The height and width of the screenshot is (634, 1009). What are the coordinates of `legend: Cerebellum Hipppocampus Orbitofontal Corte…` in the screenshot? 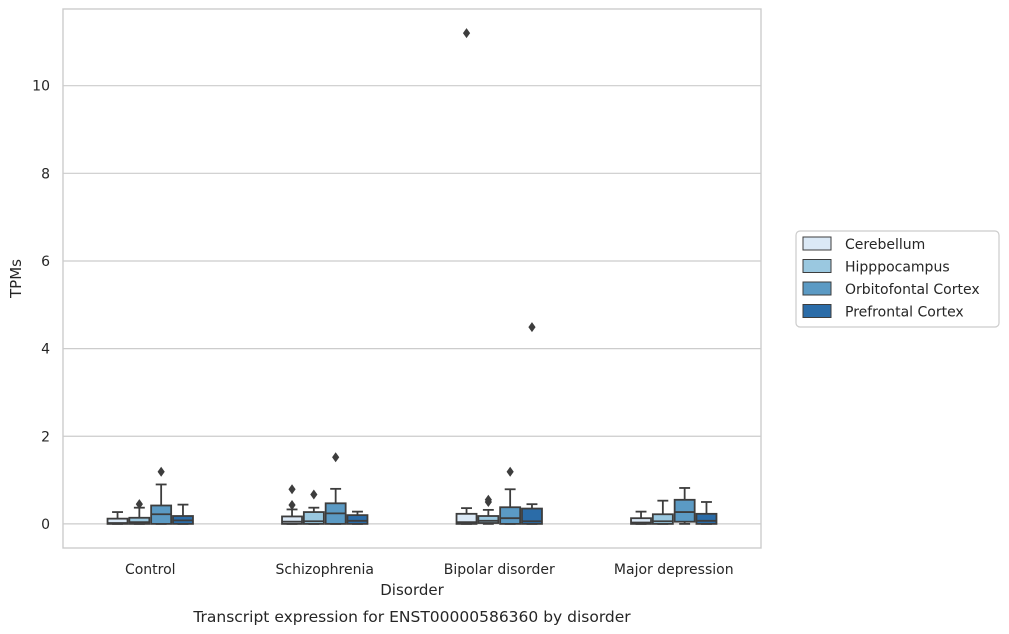 It's located at (897, 279).